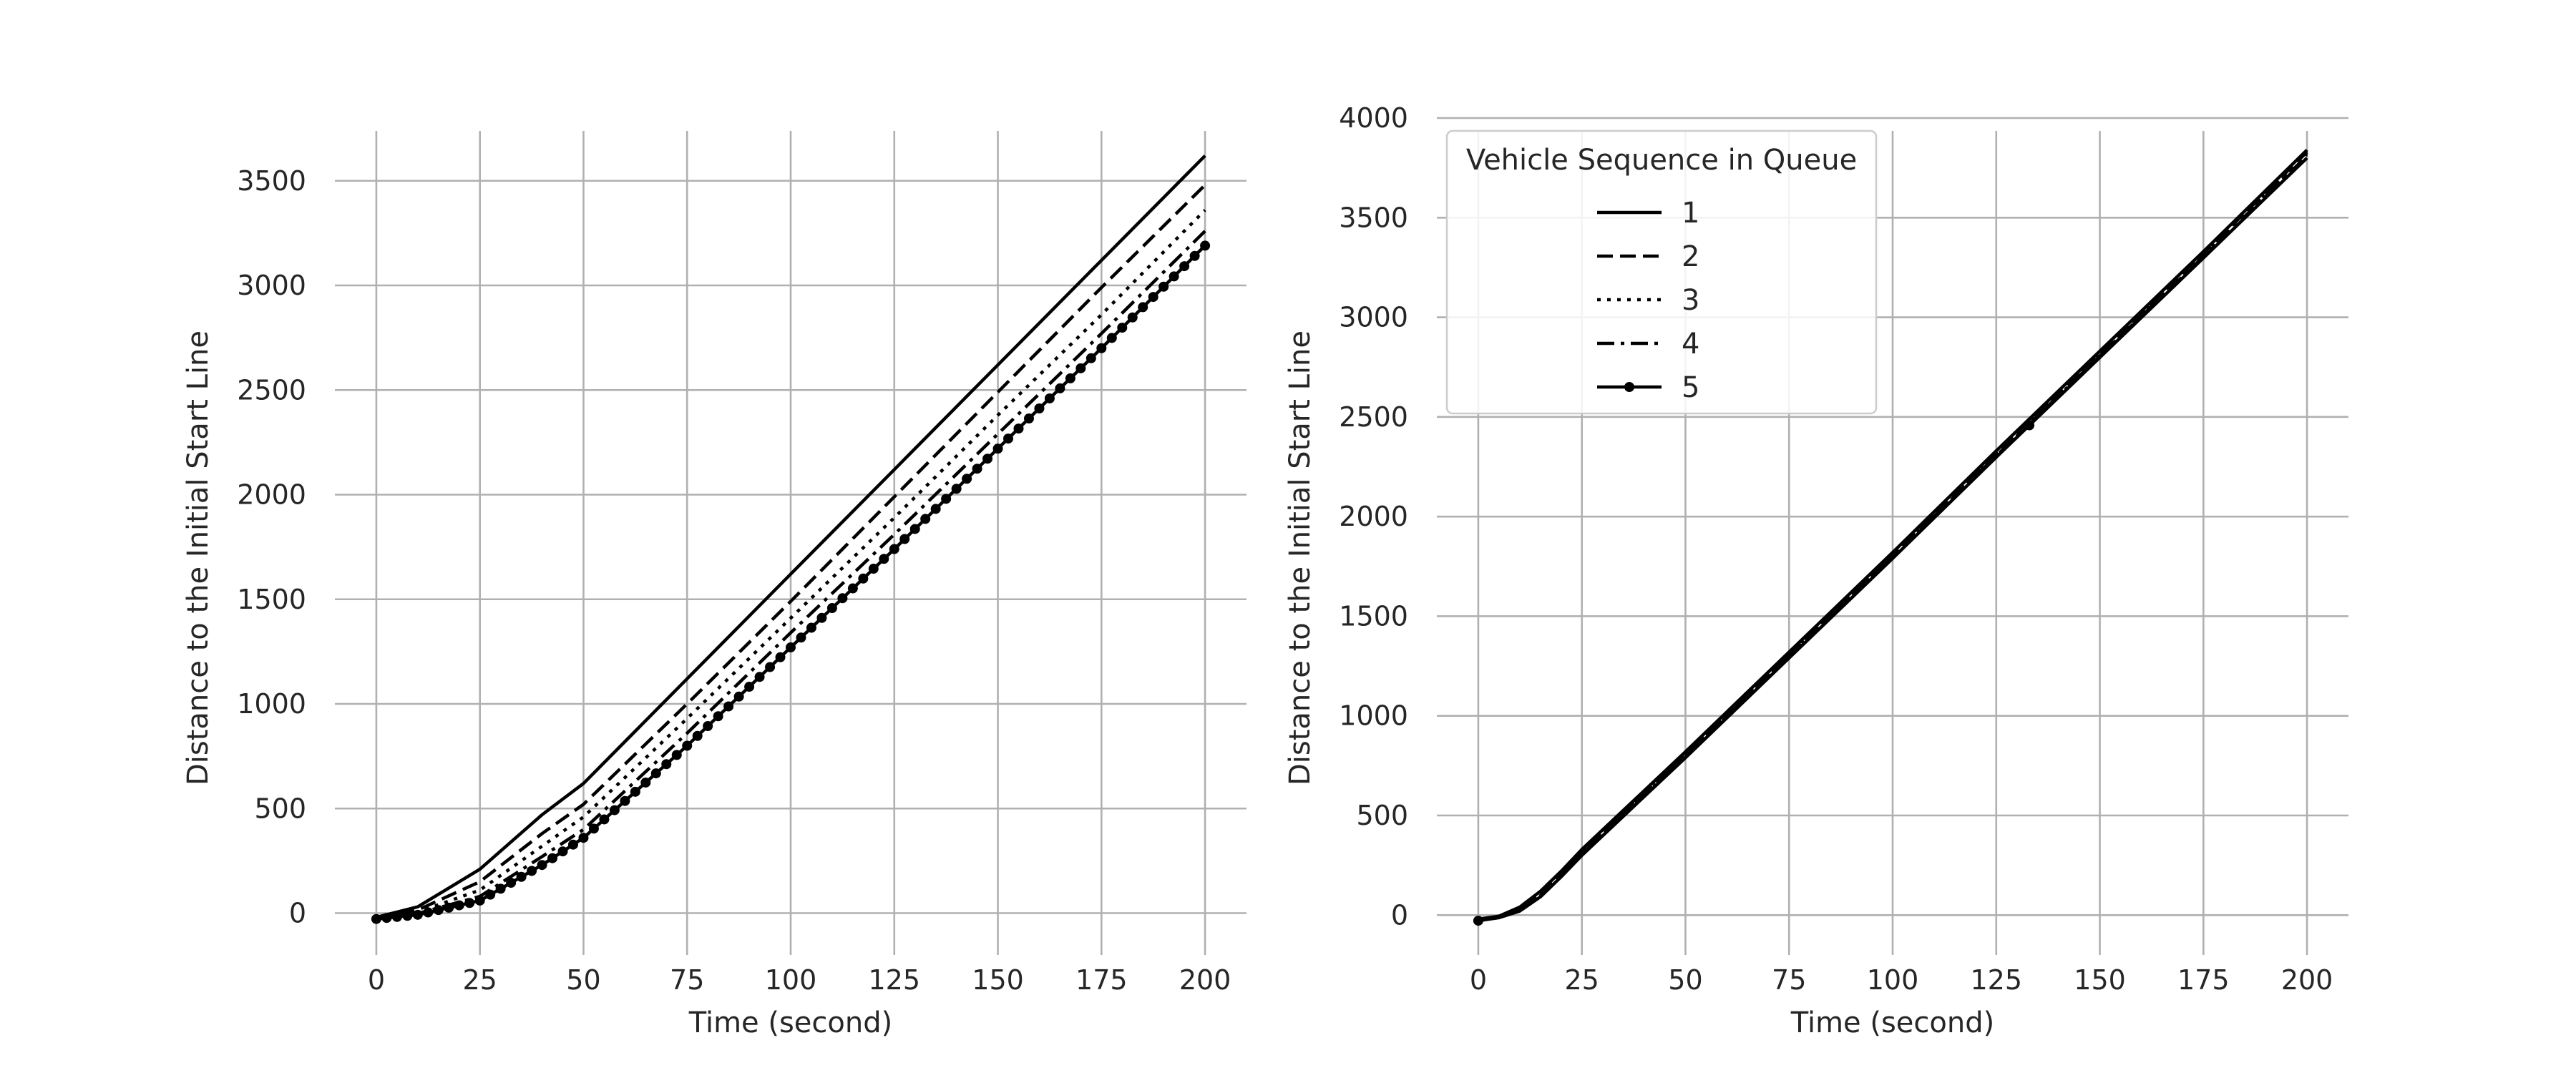  What do you see at coordinates (271, 181) in the screenshot?
I see `y-tick-label: 3500` at bounding box center [271, 181].